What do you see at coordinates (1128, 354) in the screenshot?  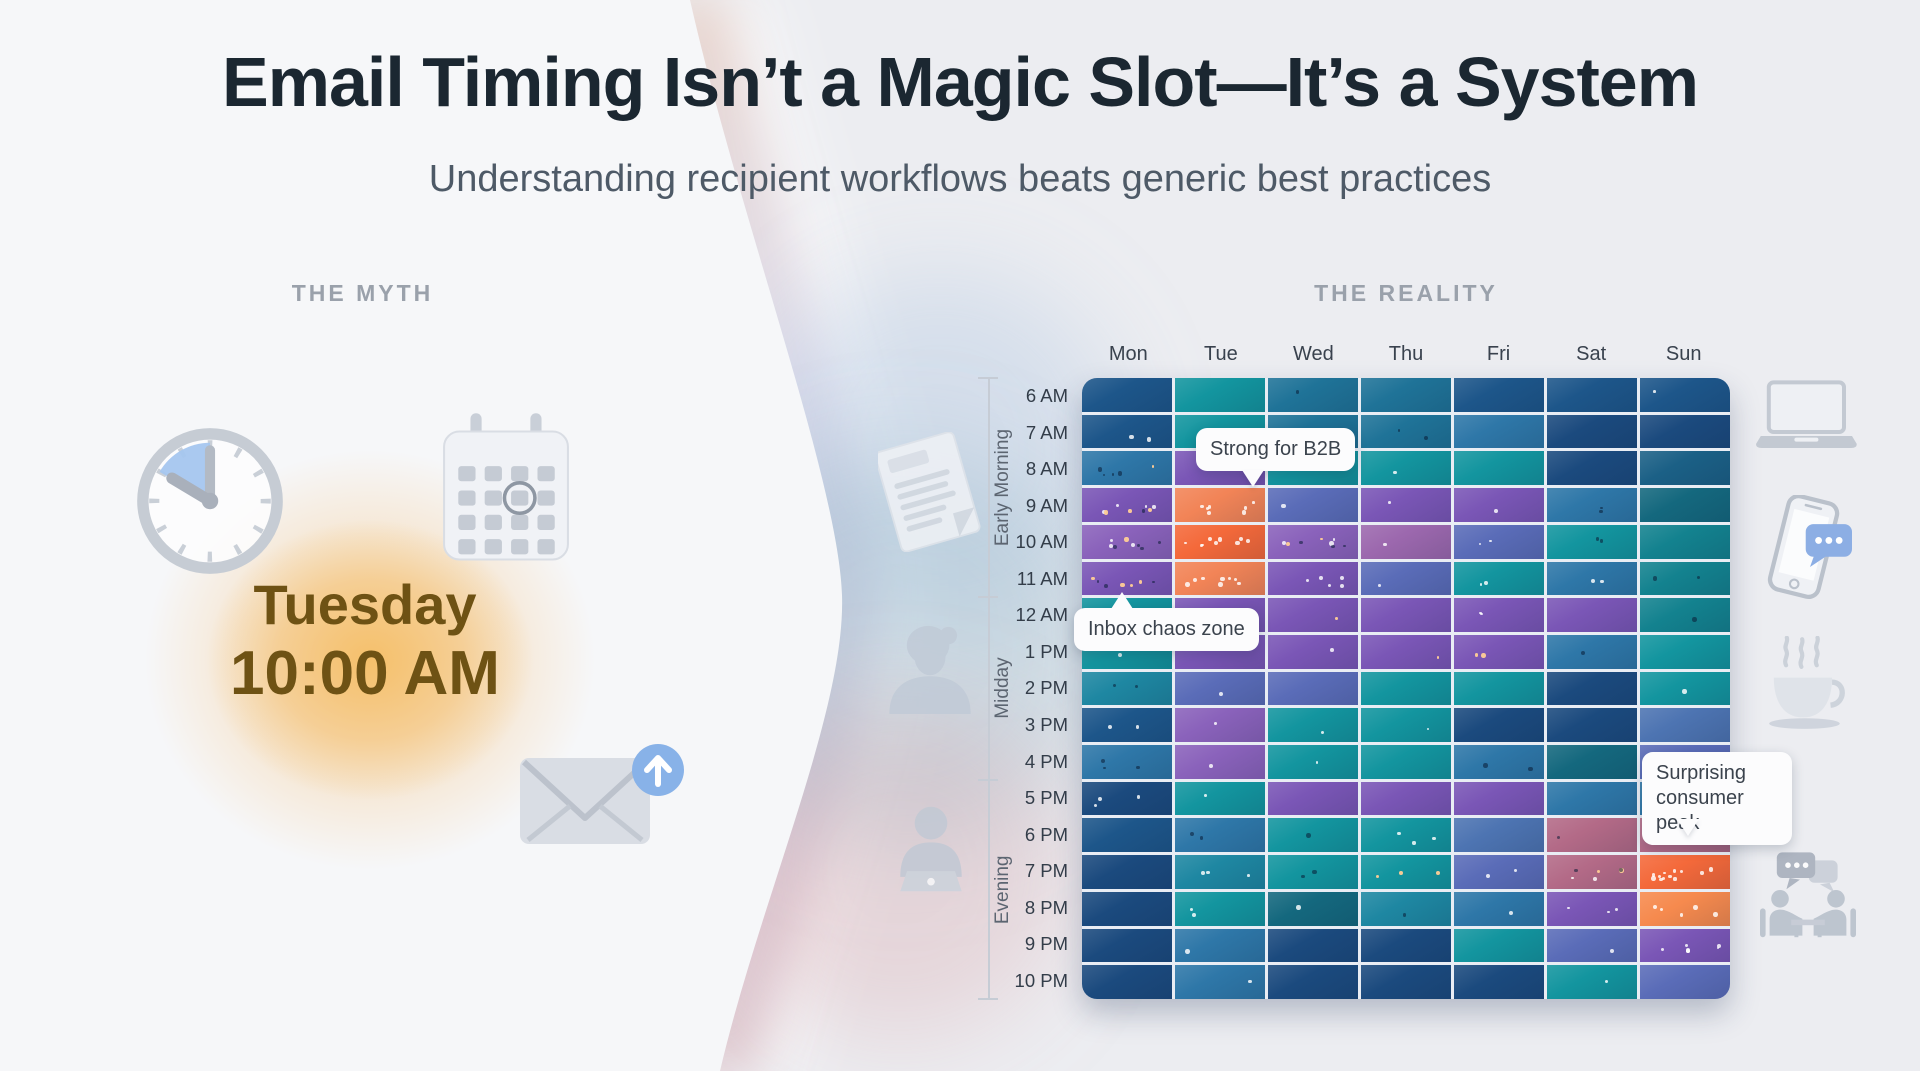 I see `day-label-mon: Mon` at bounding box center [1128, 354].